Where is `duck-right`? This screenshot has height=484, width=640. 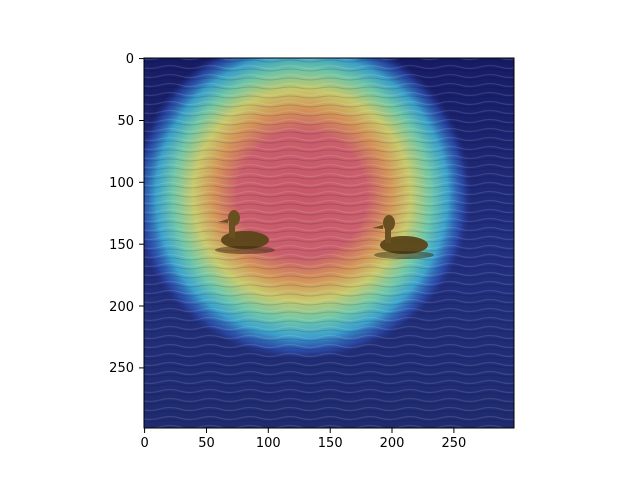
duck-right is located at coordinates (403, 237).